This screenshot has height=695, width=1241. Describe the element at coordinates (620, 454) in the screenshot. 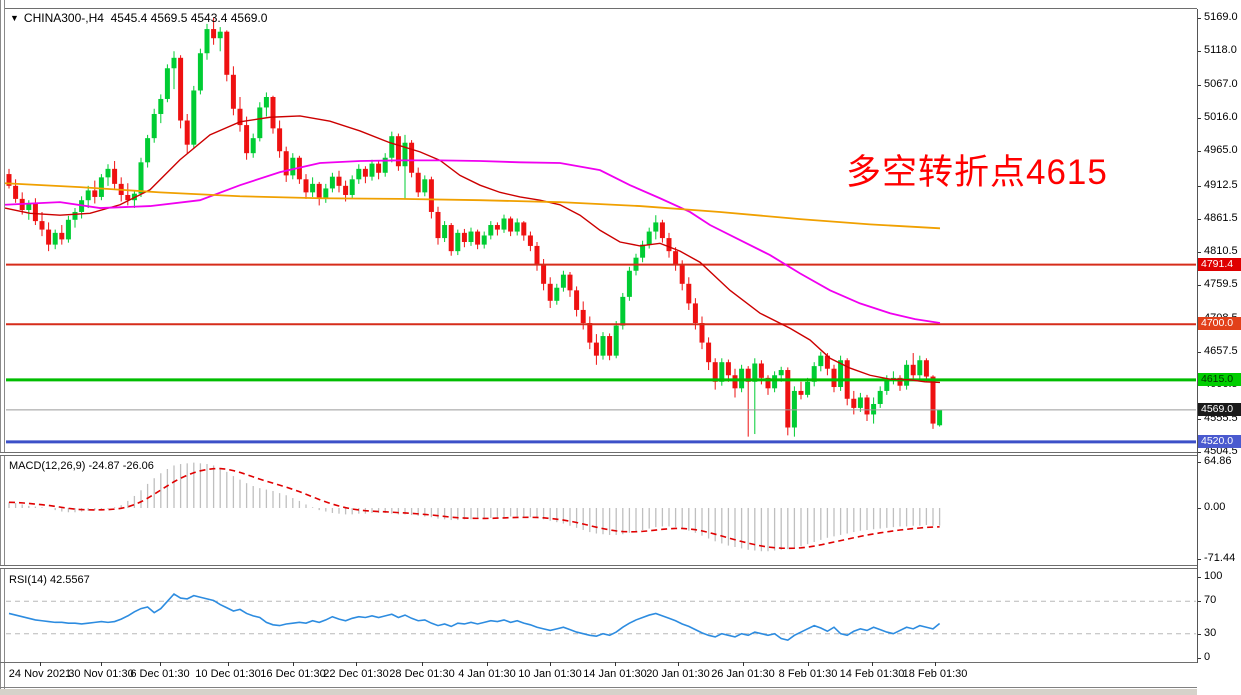

I see `panel-splitter-macd` at that location.